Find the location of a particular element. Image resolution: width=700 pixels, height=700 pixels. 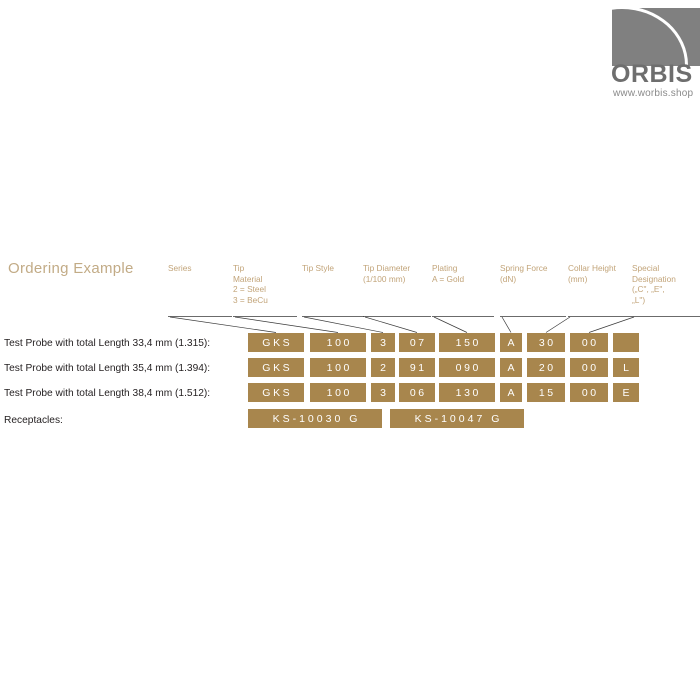

cell-row-33-4-plating-code: 150 is located at coordinates (467, 342).